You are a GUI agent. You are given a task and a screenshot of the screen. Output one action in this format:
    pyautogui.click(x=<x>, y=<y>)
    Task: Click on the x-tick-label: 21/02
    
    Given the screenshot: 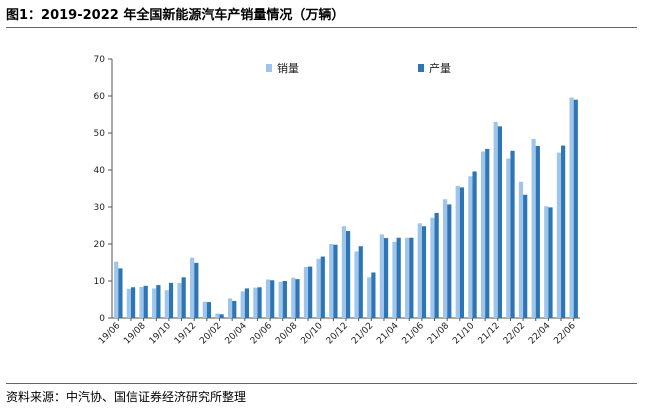 What is the action you would take?
    pyautogui.click(x=362, y=333)
    